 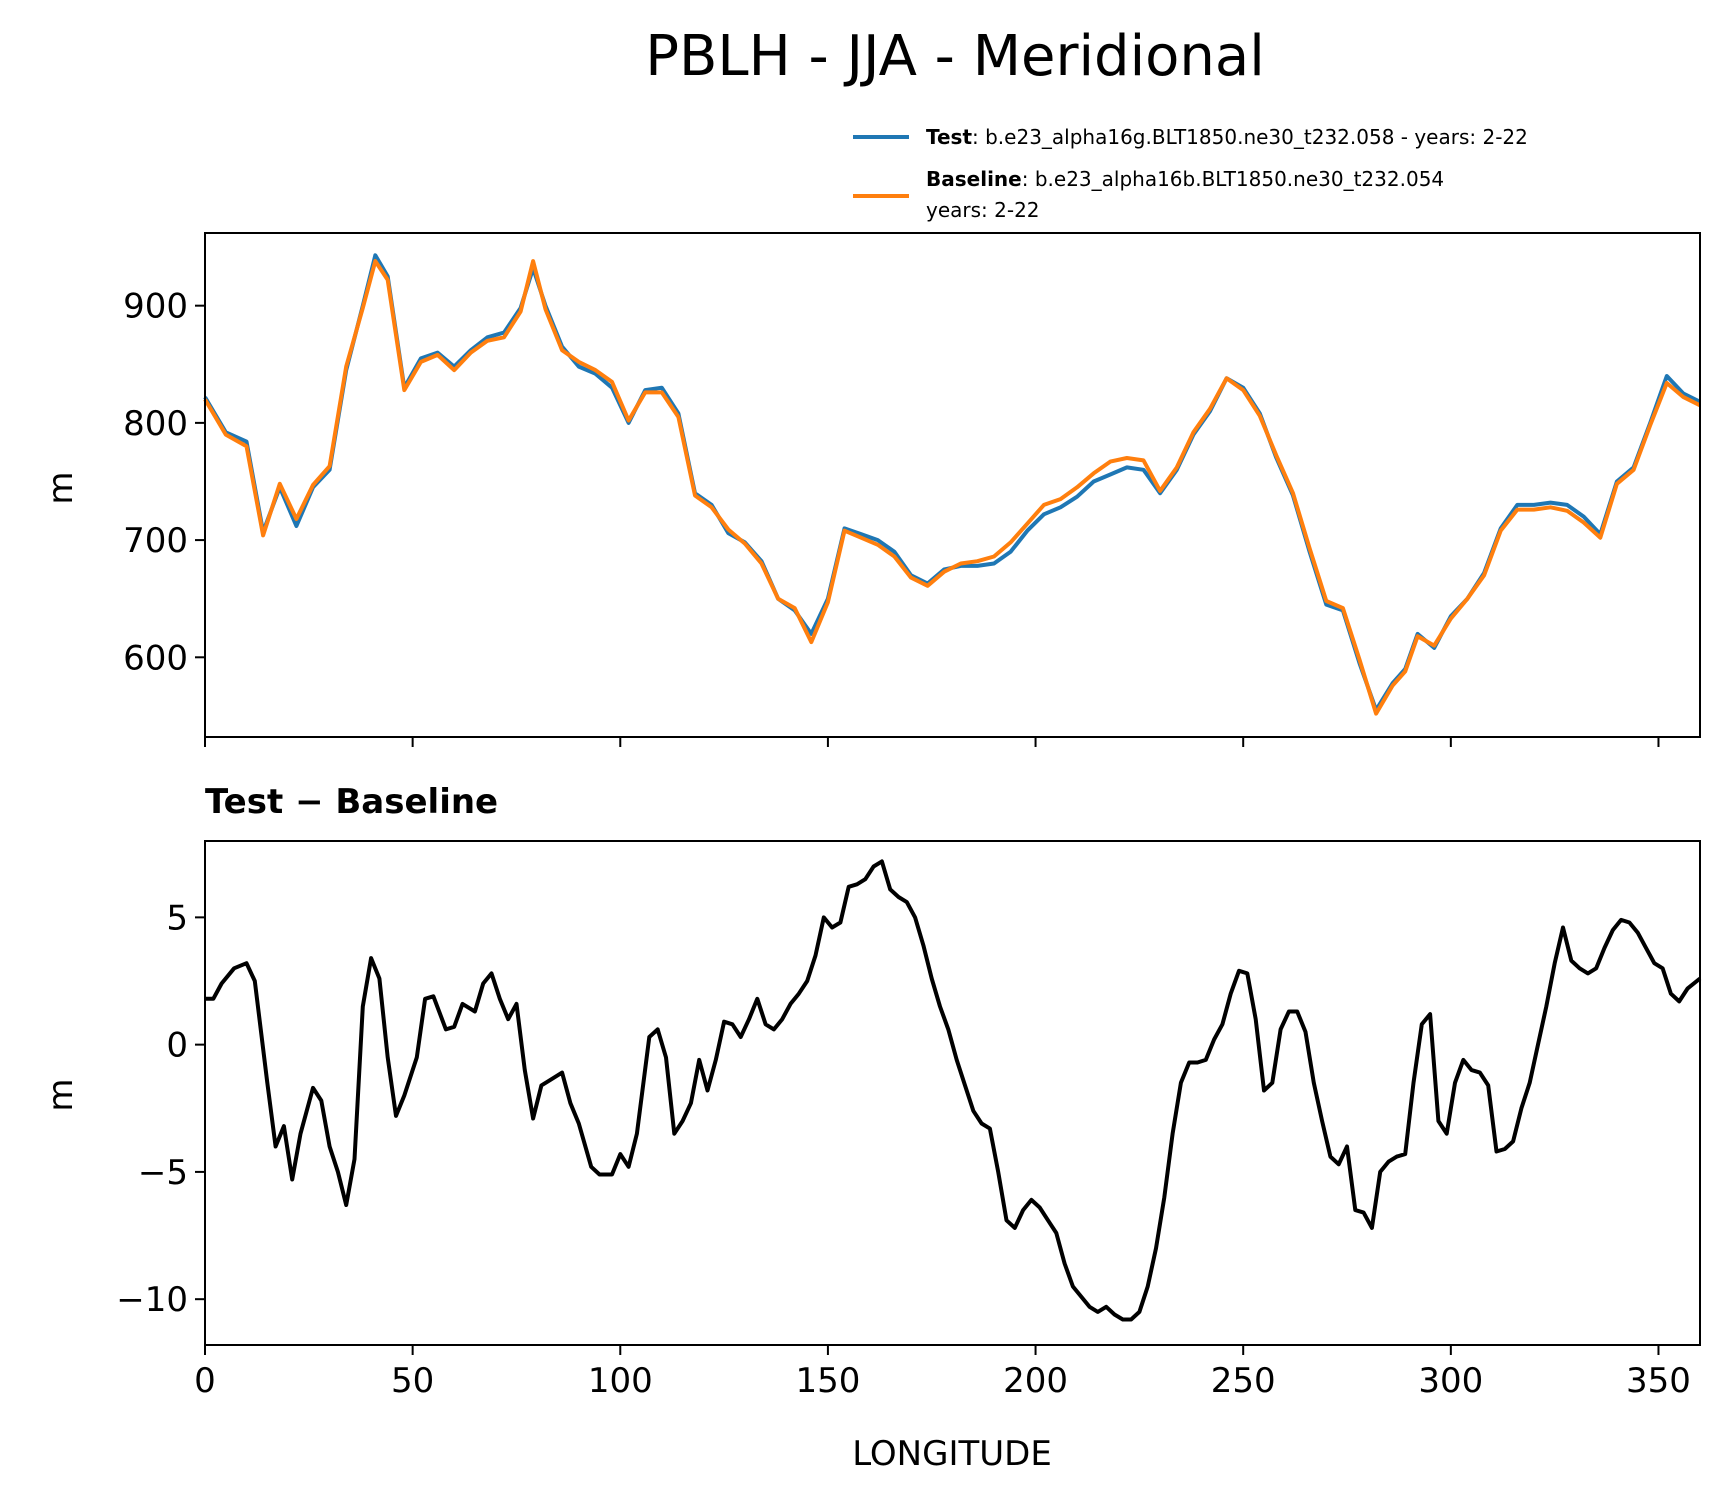 What do you see at coordinates (160, 1109) in the screenshot?
I see `bottom-y-ticks: −10 −5 0 5` at bounding box center [160, 1109].